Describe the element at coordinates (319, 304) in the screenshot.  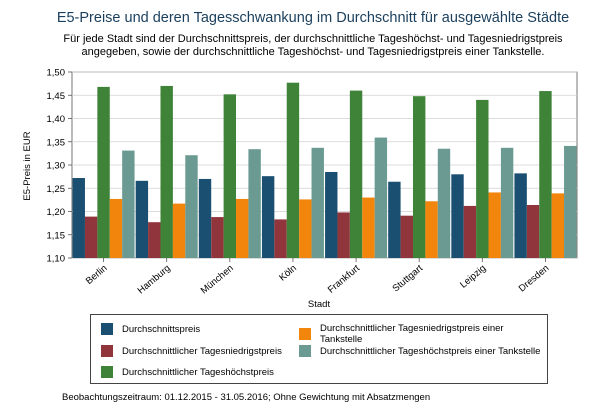
I see `x-axis-label: Stadt` at that location.